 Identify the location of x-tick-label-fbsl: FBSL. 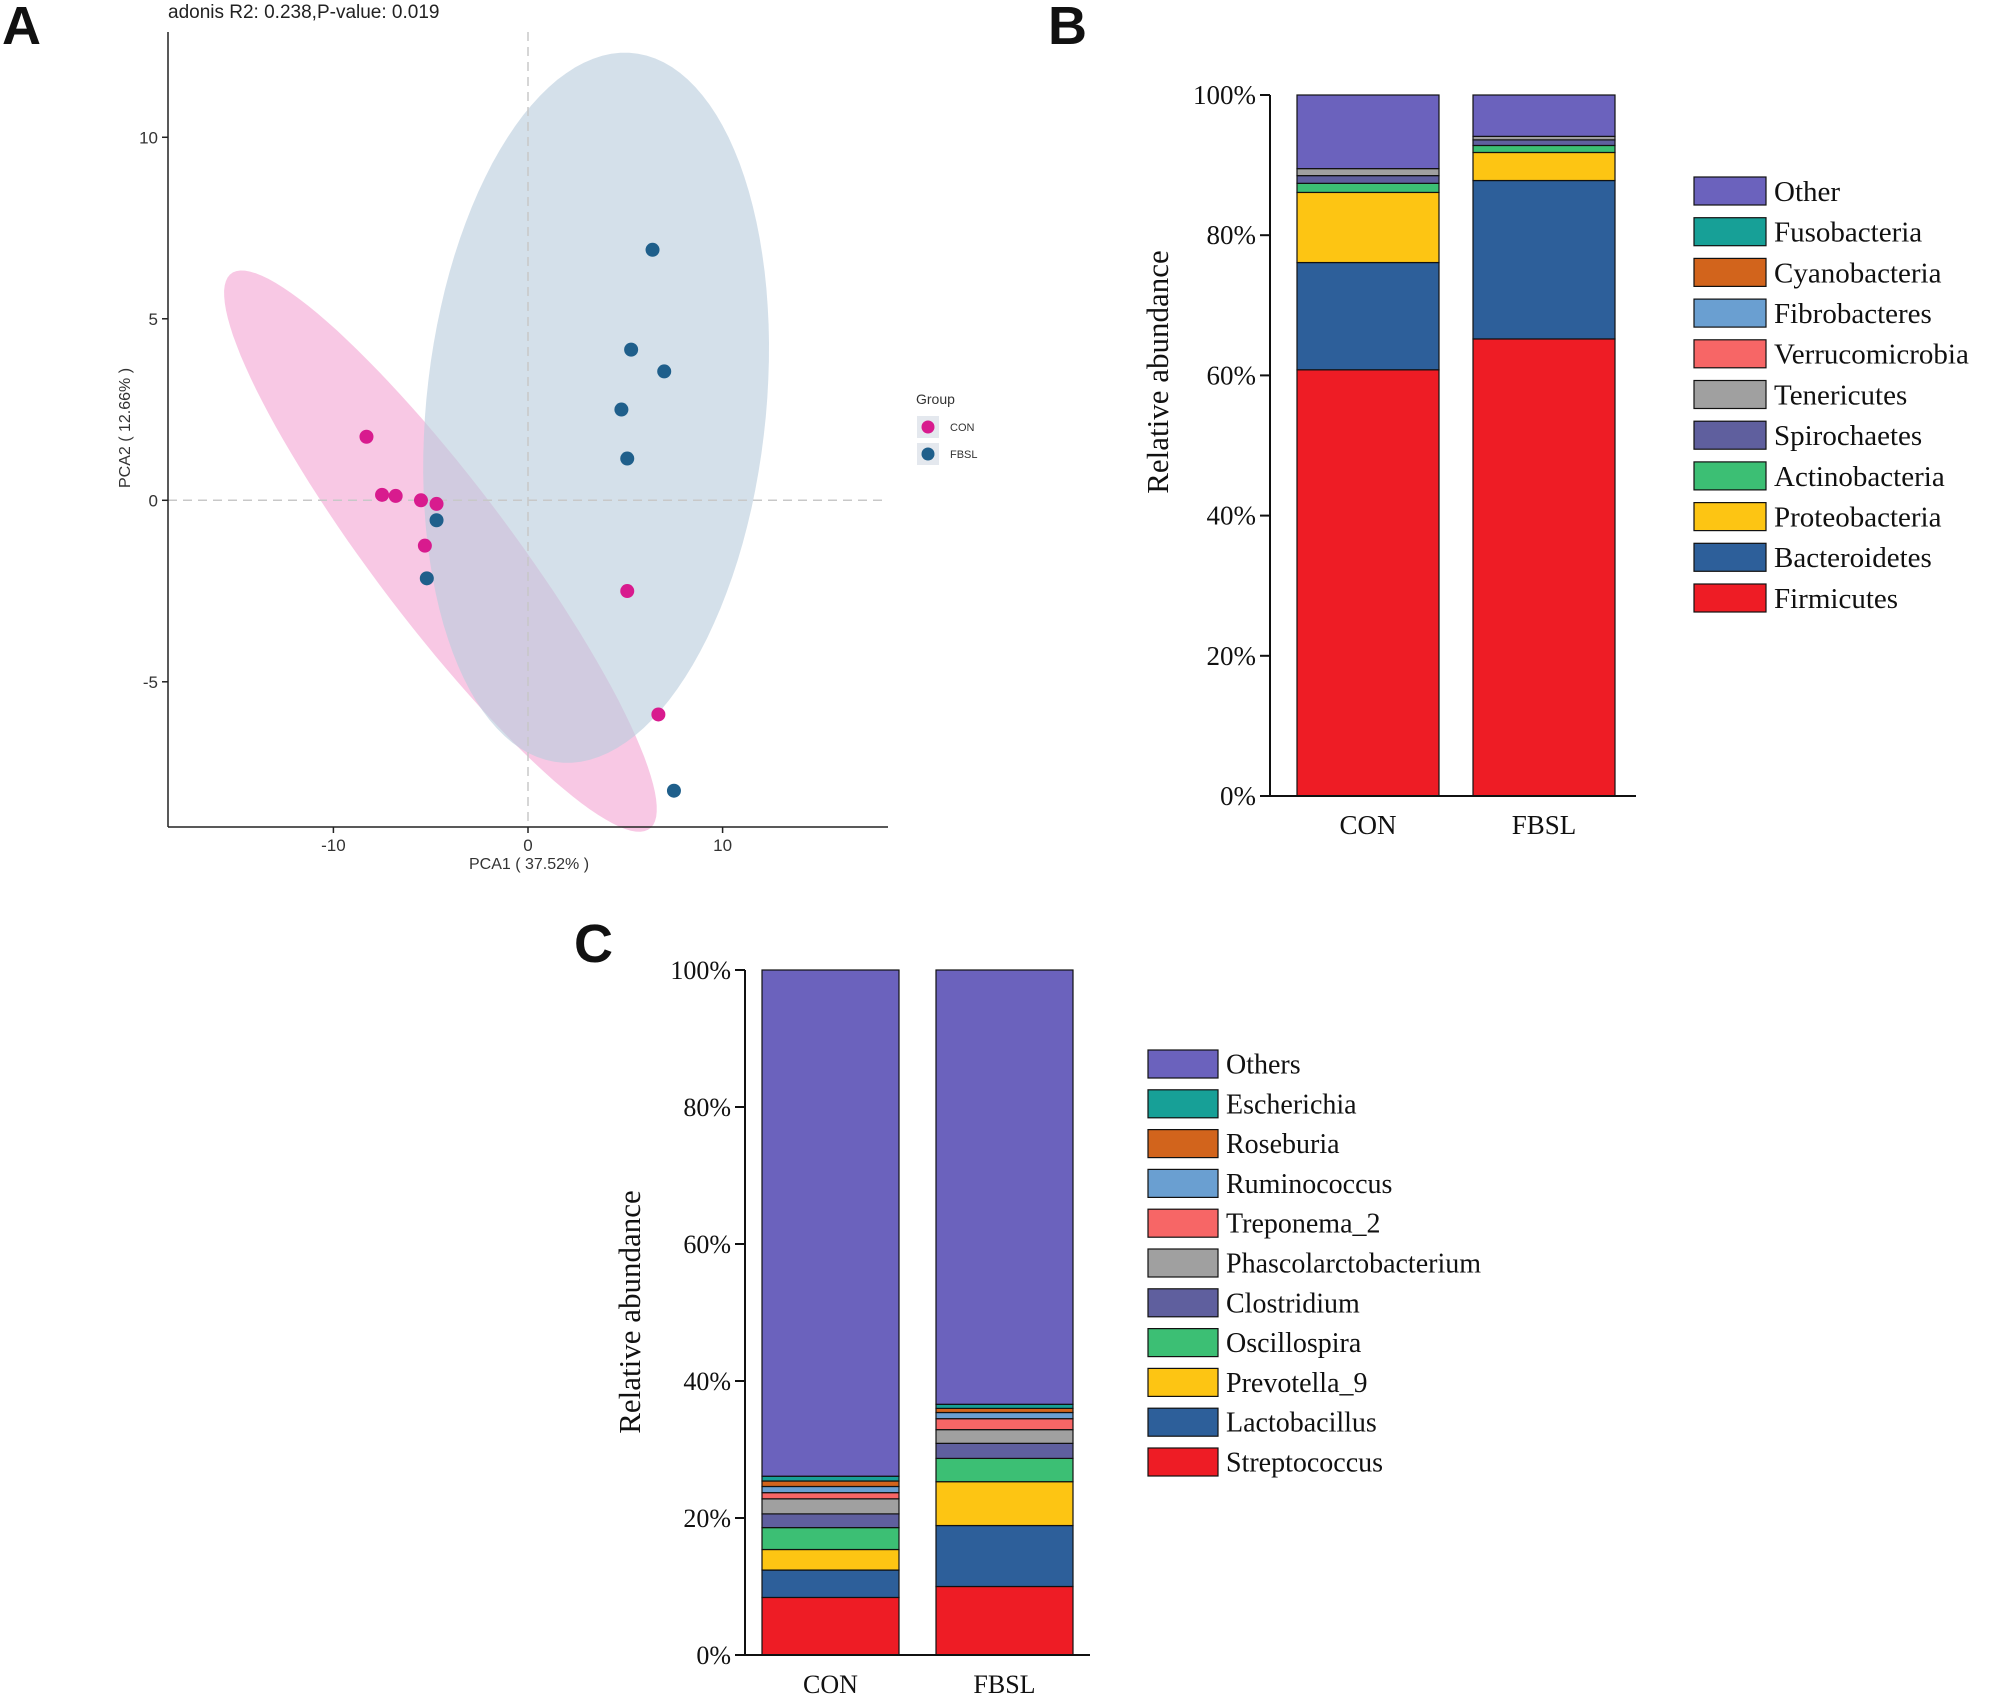
(1004, 1684).